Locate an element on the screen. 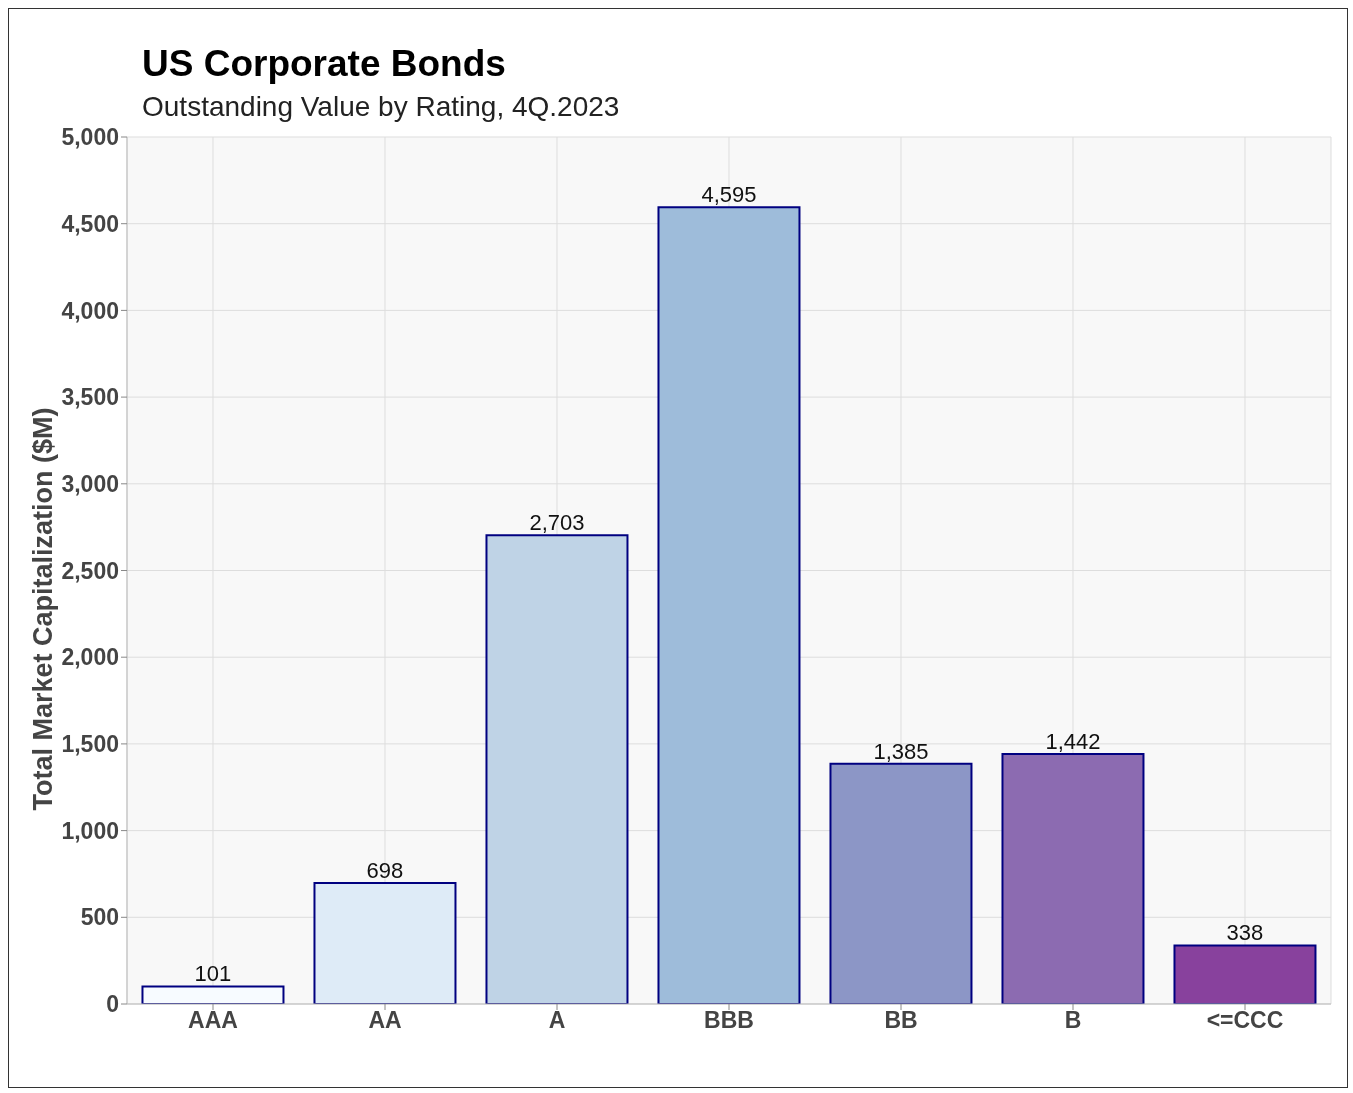 This screenshot has width=1353, height=1093. data-label: 2,703 is located at coordinates (557, 523).